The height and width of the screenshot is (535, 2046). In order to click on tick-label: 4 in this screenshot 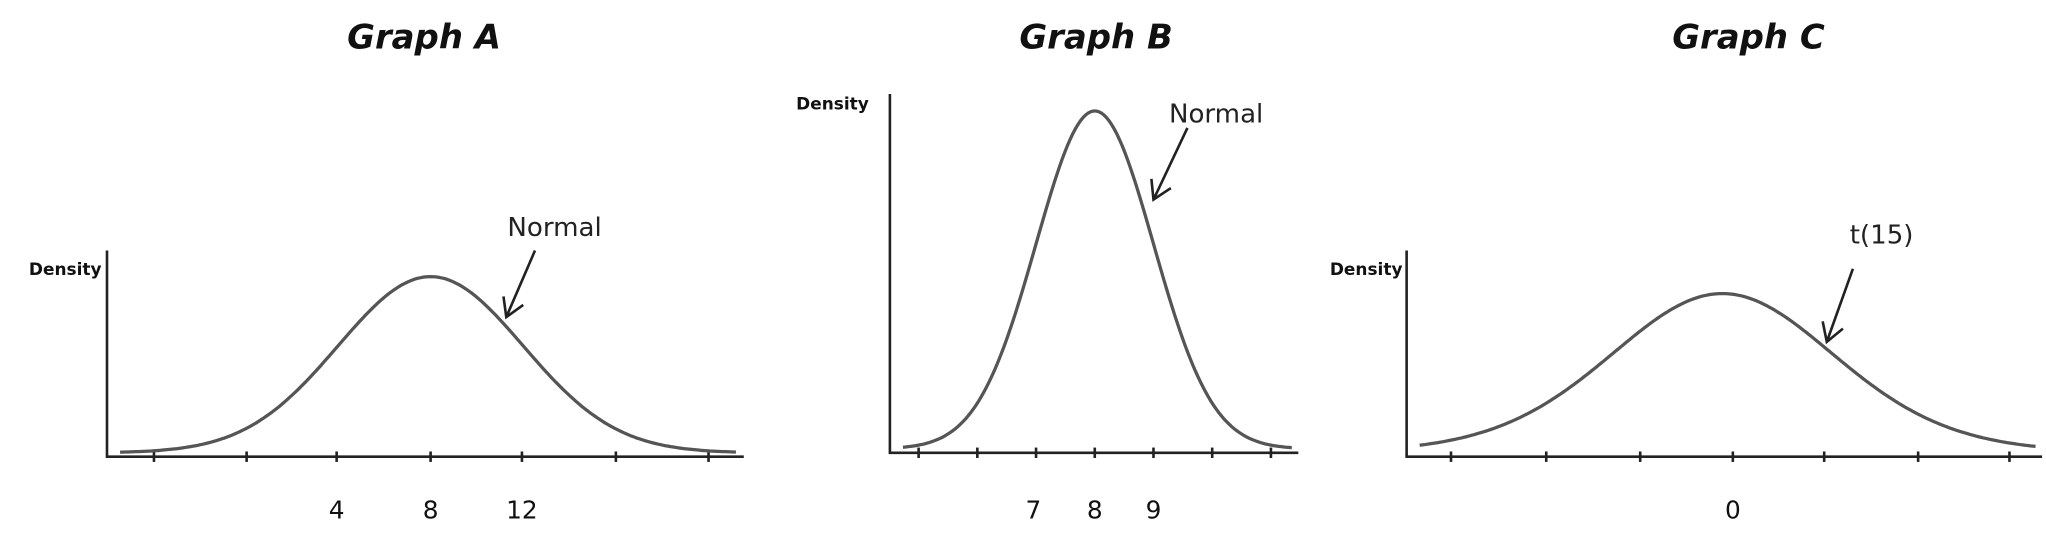, I will do `click(337, 510)`.